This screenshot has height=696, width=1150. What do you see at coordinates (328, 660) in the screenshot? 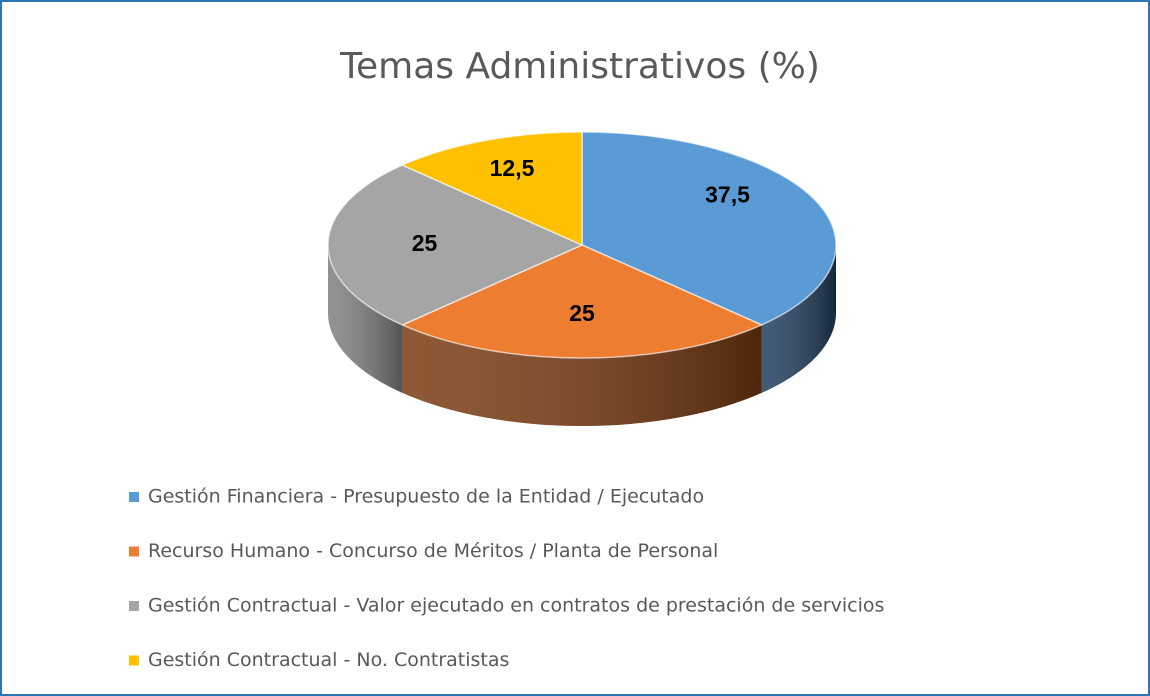
I see `legend-label: Gestión Contractual - No. Contratistas` at bounding box center [328, 660].